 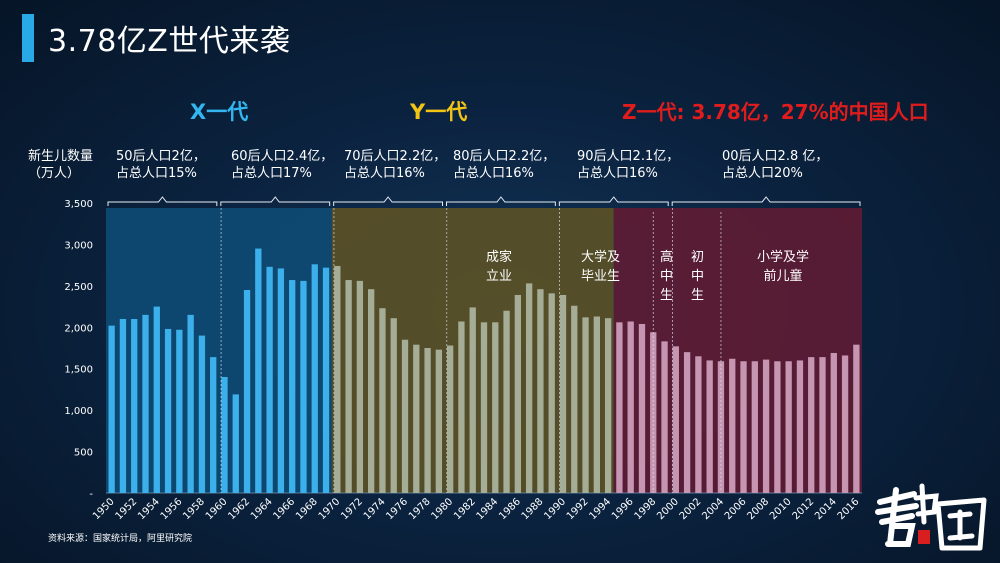 I want to click on x-tick-label: 1992, so click(x=578, y=509).